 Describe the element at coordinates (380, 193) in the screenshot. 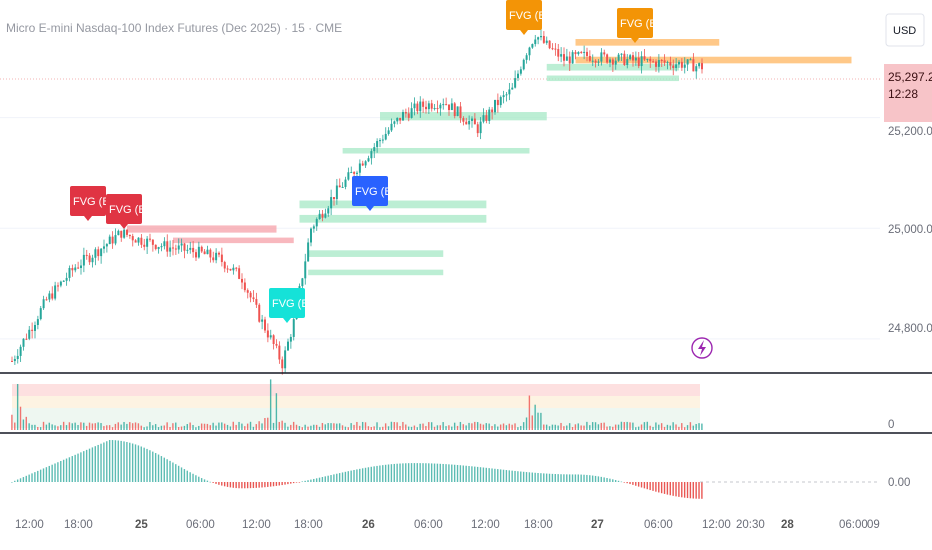

I see `fvg-label-3: FVG (BB+)` at that location.